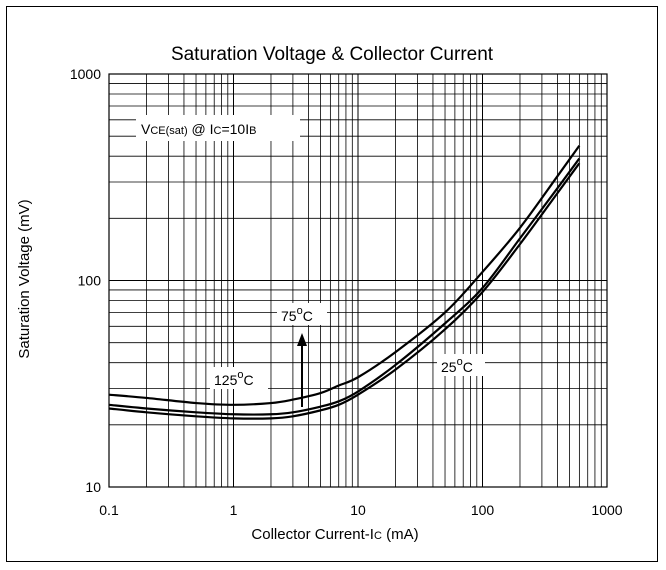 This screenshot has height=570, width=666. I want to click on label-25c-bg, so click(461, 365).